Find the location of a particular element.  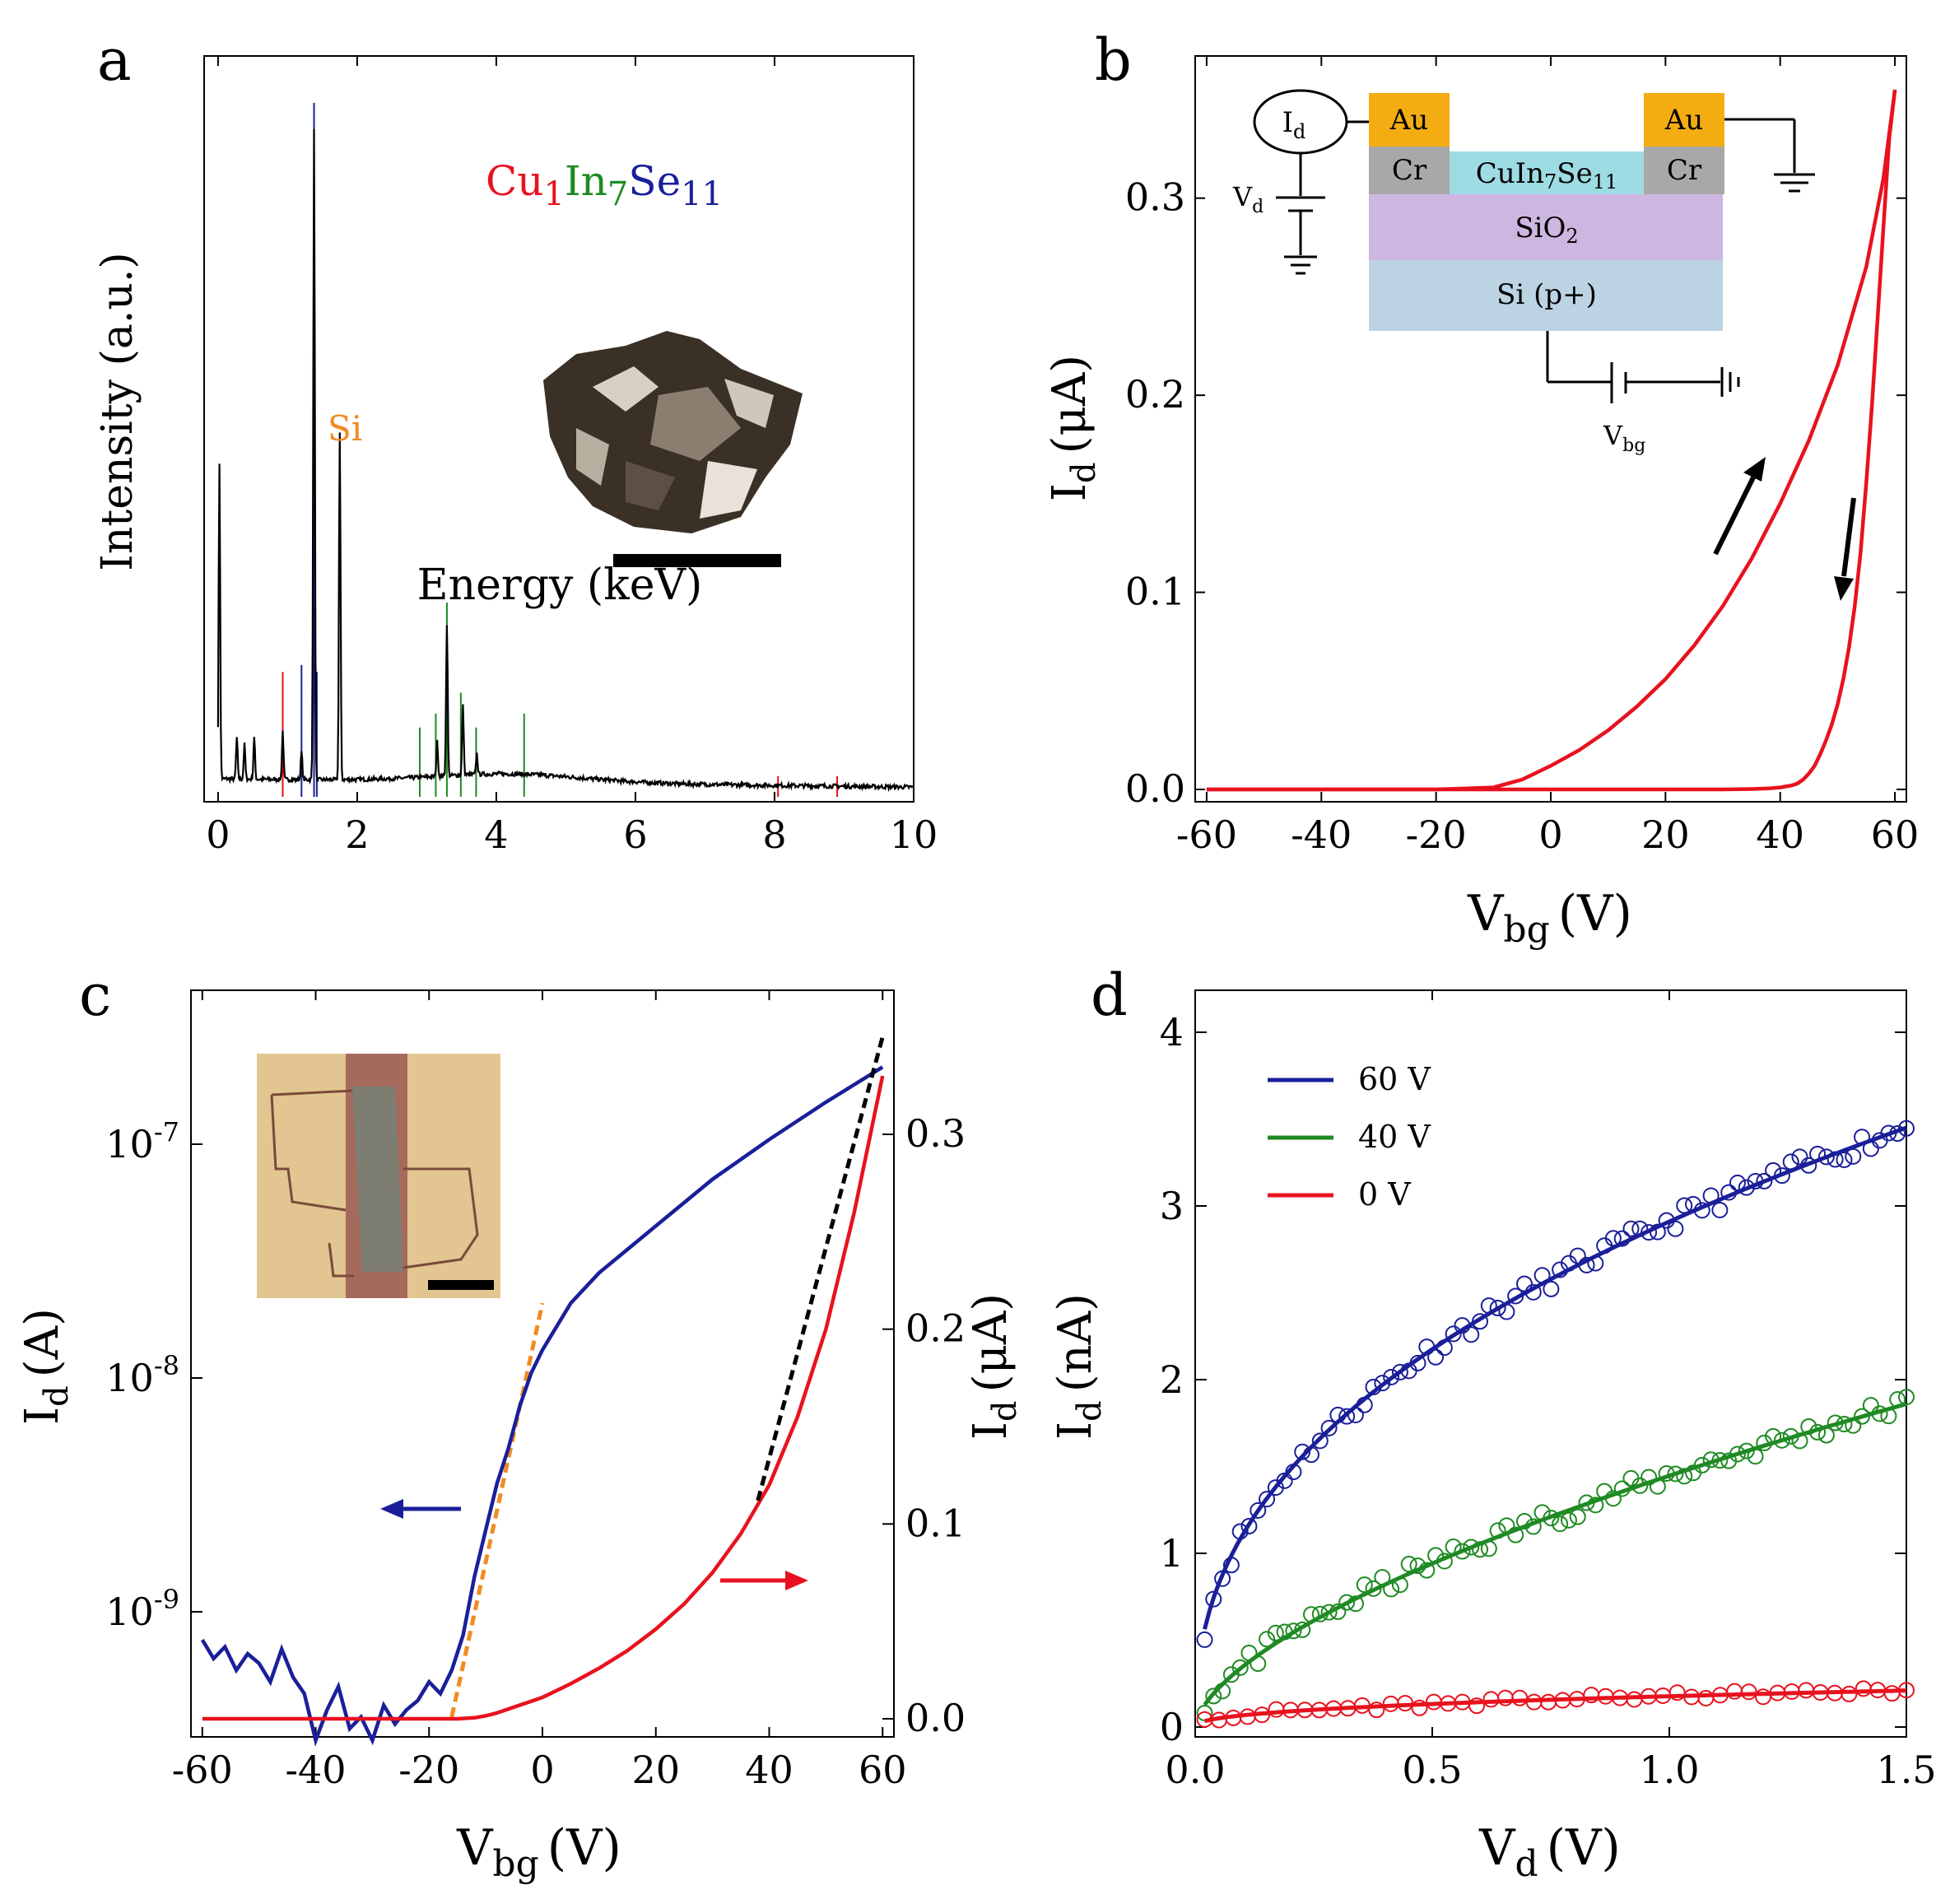

sio2-label-sub: 2 is located at coordinates (1572, 236).